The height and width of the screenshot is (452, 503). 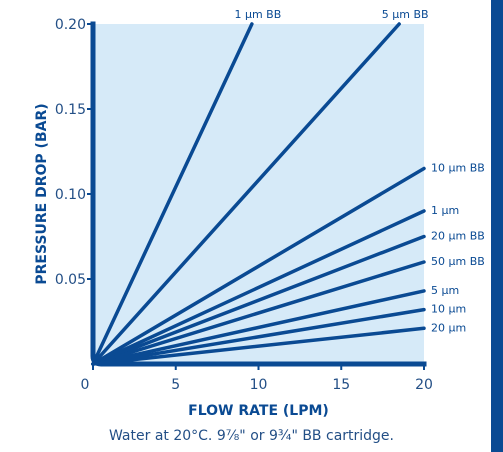 I want to click on series-label: 5 µm, so click(x=445, y=290).